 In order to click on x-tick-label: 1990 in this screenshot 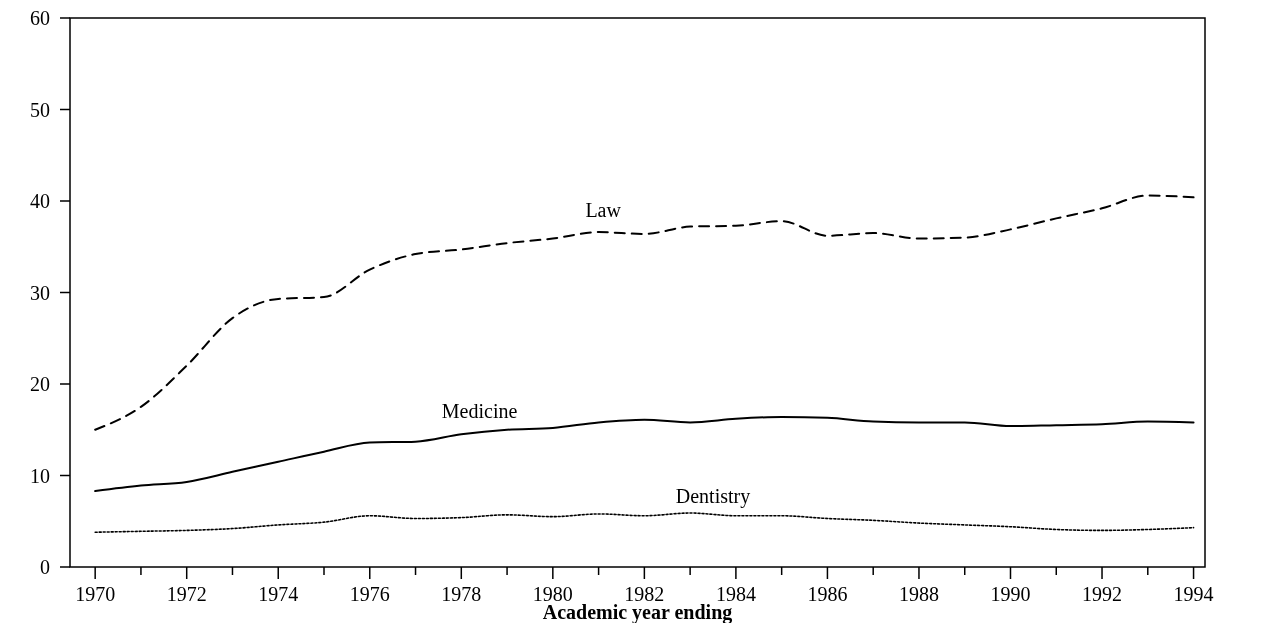, I will do `click(1010, 594)`.